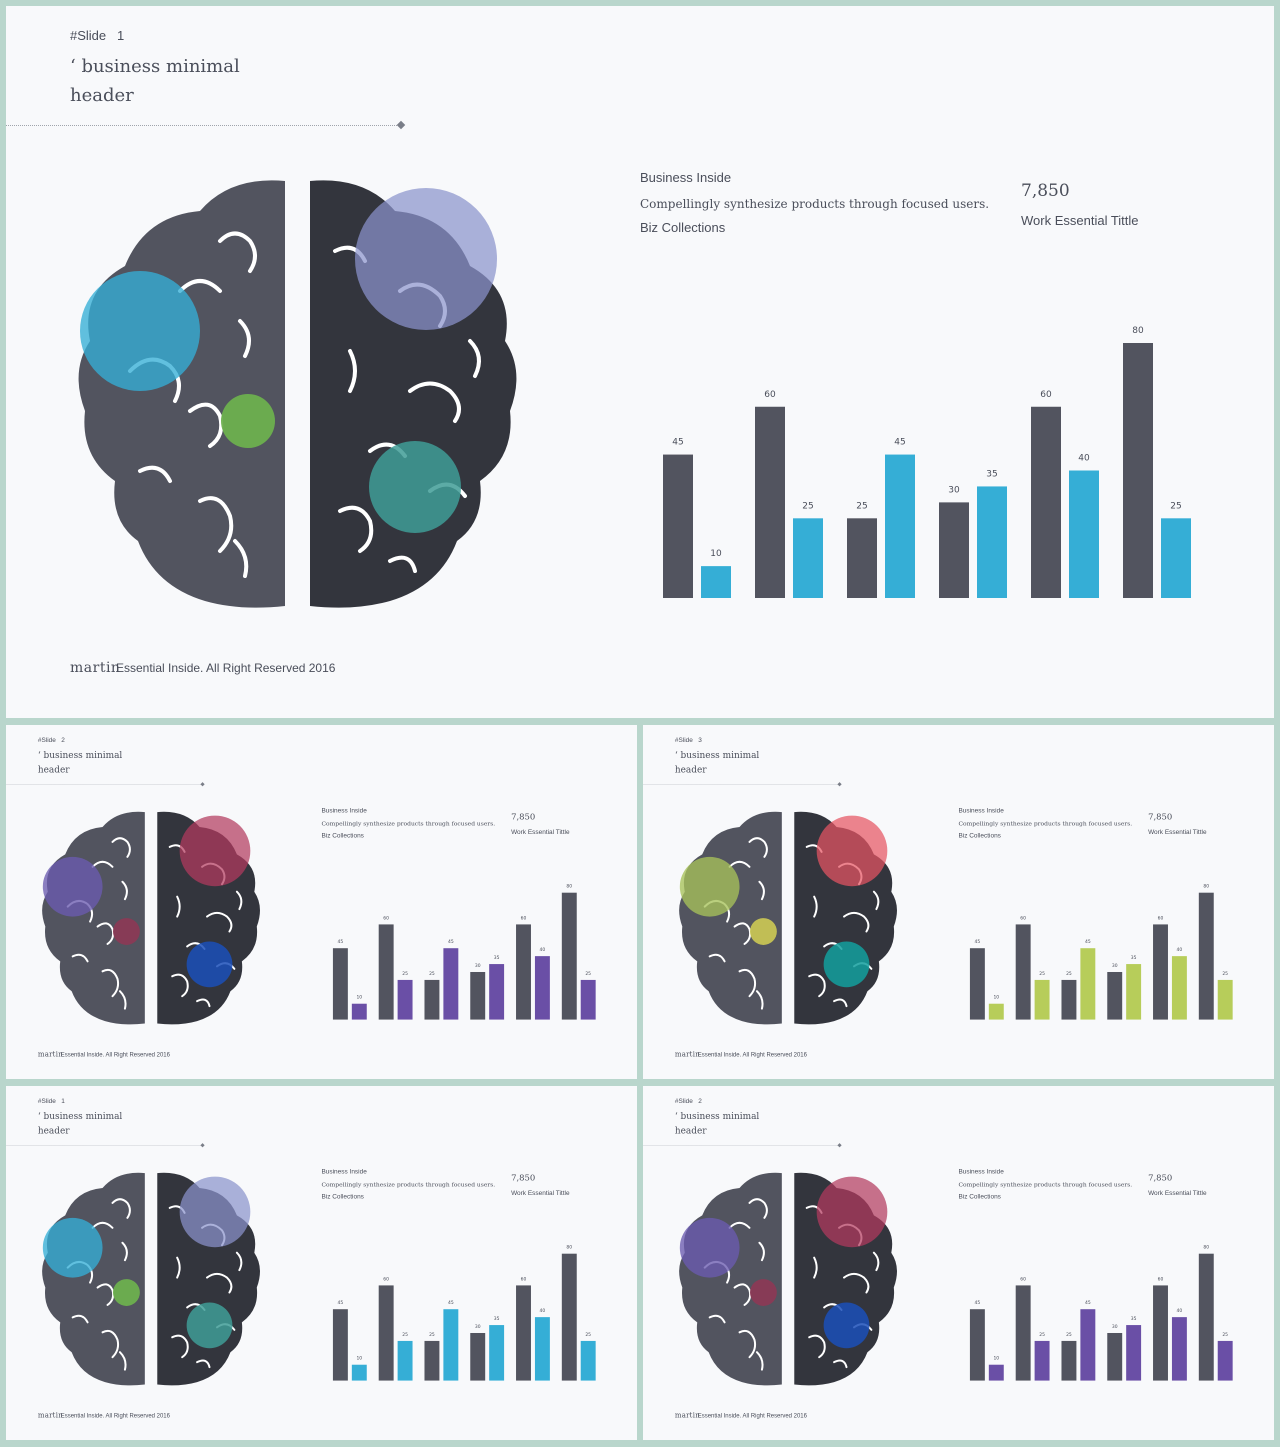 This screenshot has height=1447, width=1280. What do you see at coordinates (791, 923) in the screenshot?
I see `brain-folds` at bounding box center [791, 923].